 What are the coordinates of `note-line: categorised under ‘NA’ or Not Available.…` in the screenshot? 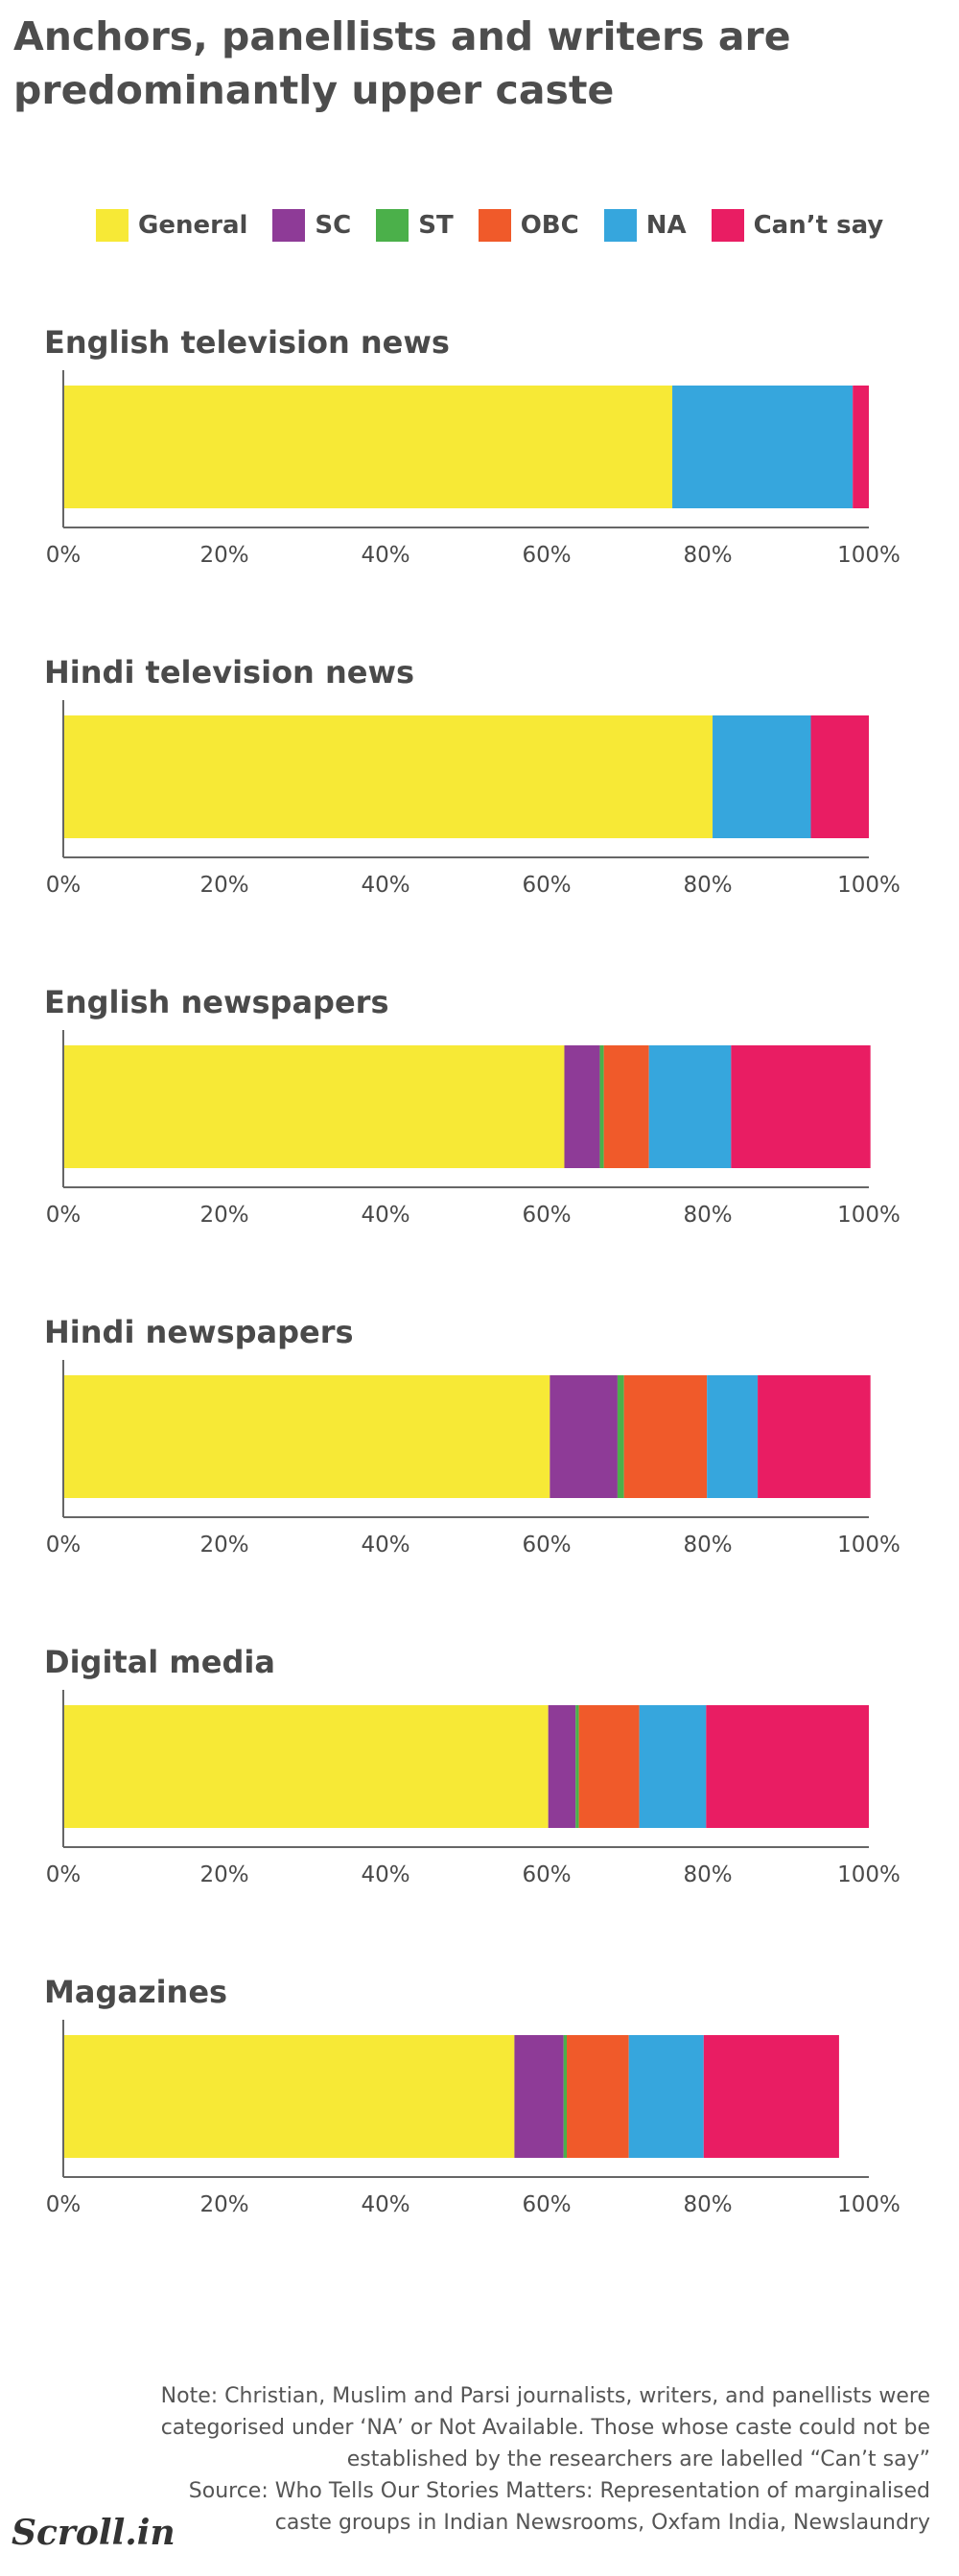 It's located at (545, 2428).